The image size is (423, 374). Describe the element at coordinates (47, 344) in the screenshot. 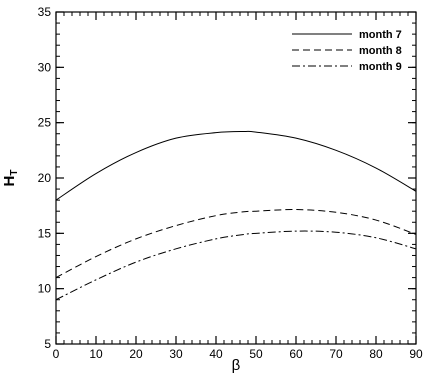

I see `y-tick-label: 5` at that location.